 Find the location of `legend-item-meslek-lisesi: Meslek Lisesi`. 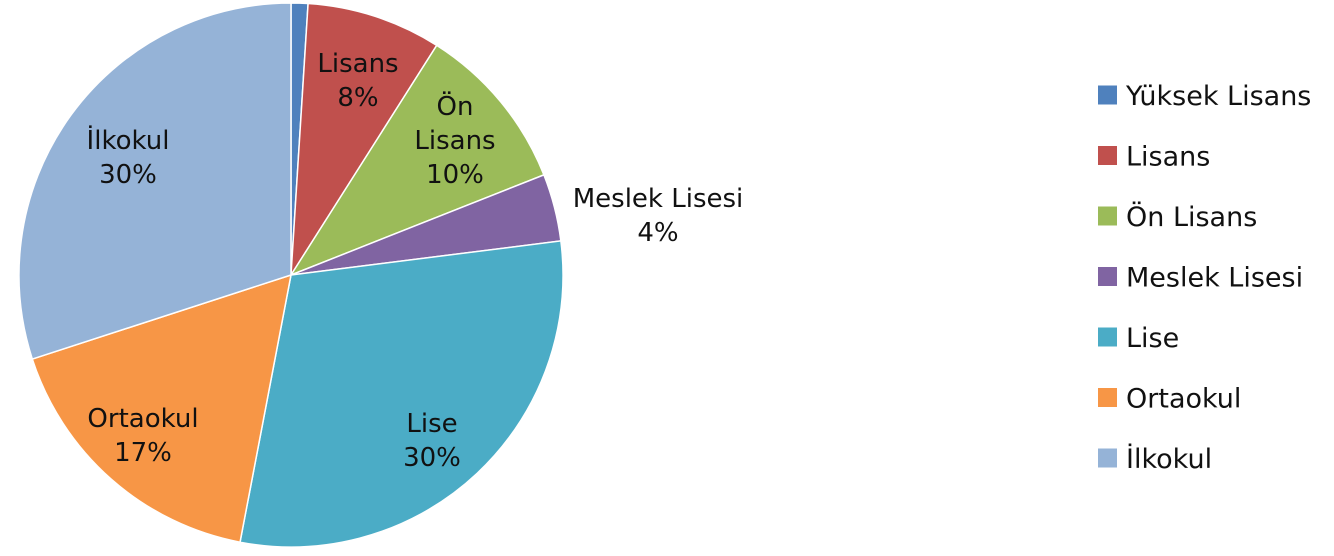

legend-item-meslek-lisesi: Meslek Lisesi is located at coordinates (1200, 278).